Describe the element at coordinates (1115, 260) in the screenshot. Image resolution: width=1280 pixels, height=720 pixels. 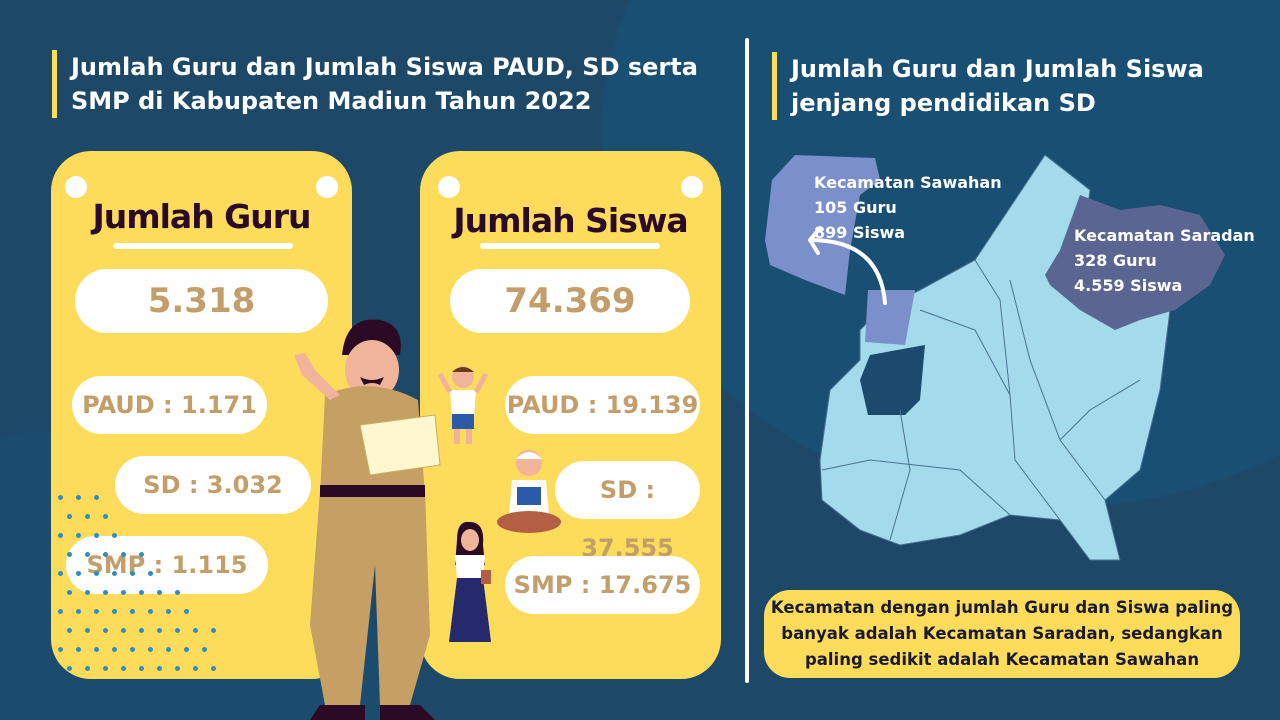
I see `saradan-guru: 328 Guru` at that location.